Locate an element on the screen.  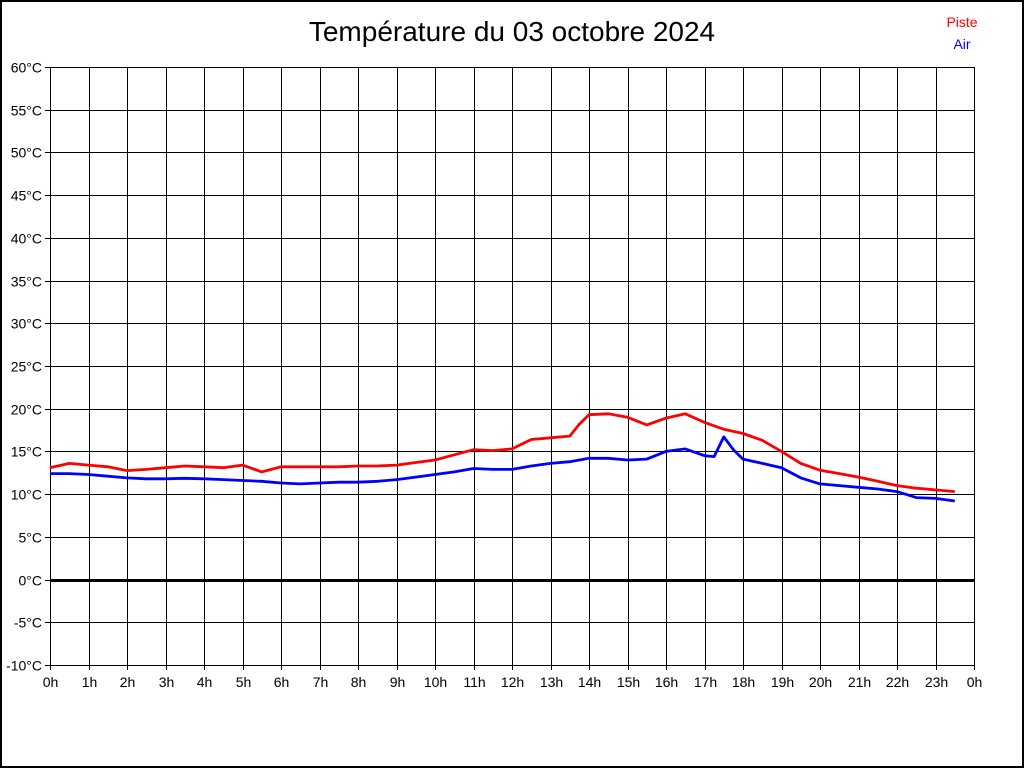
y-tick-label: 55°C is located at coordinates (26, 111).